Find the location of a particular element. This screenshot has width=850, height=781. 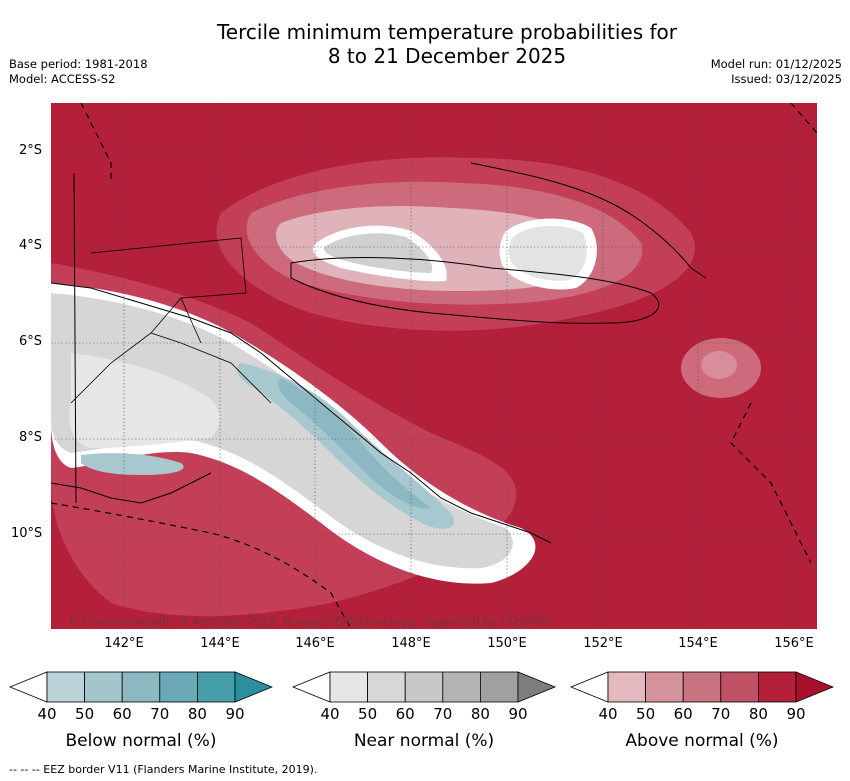

coastline-new-britain is located at coordinates (475, 290).